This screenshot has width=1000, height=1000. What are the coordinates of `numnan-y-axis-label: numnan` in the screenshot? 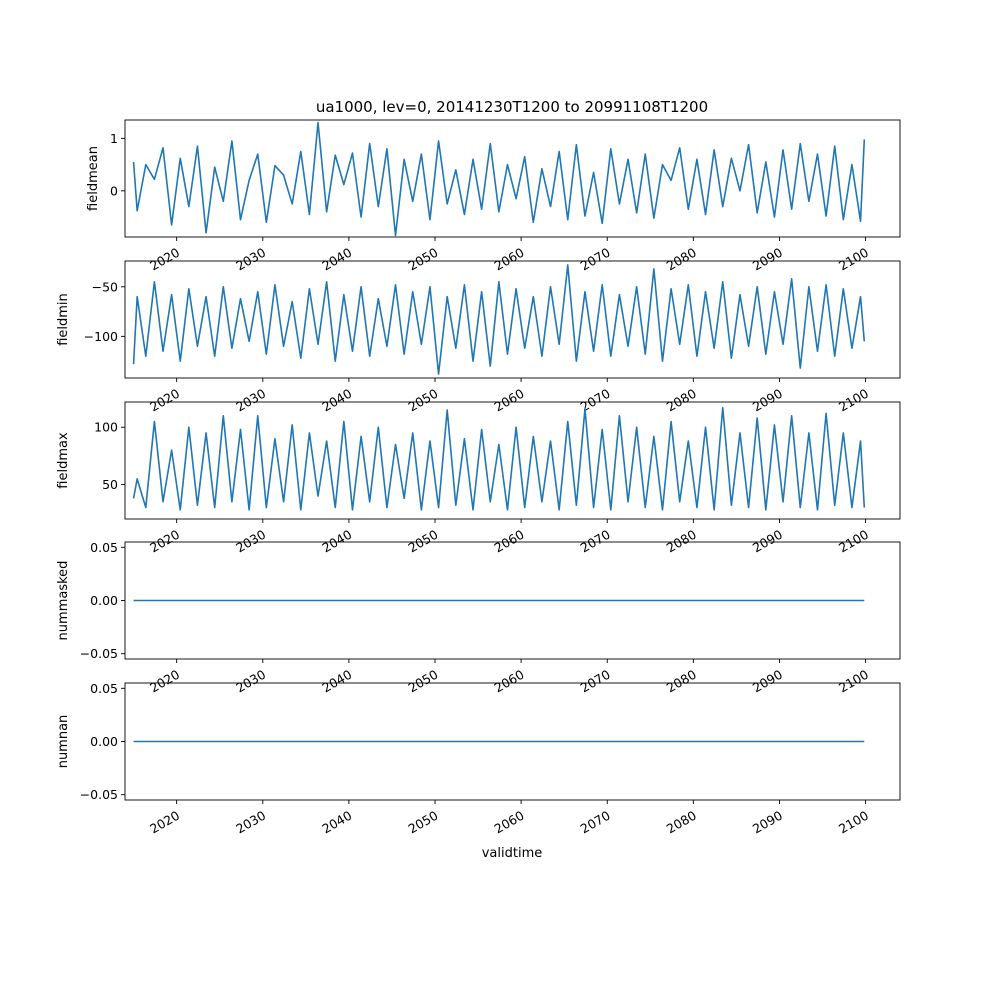 It's located at (63, 742).